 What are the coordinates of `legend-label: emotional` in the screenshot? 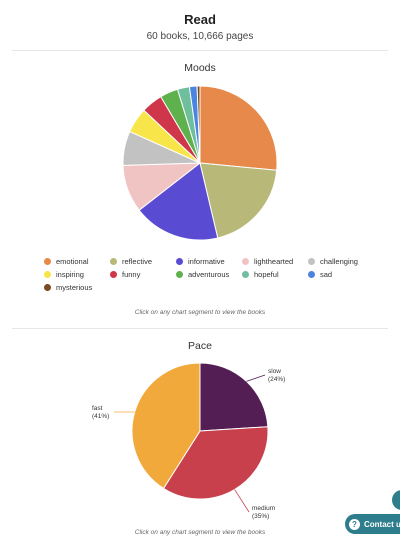 It's located at (72, 261).